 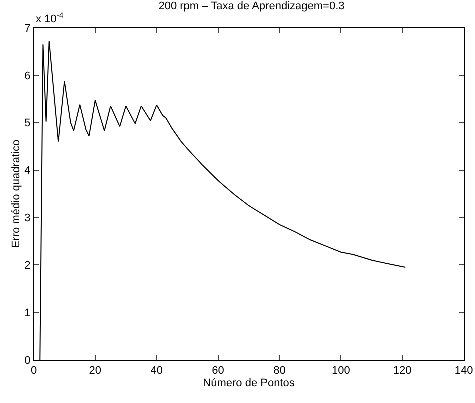 What do you see at coordinates (27, 218) in the screenshot?
I see `y-tick-label: 3` at bounding box center [27, 218].